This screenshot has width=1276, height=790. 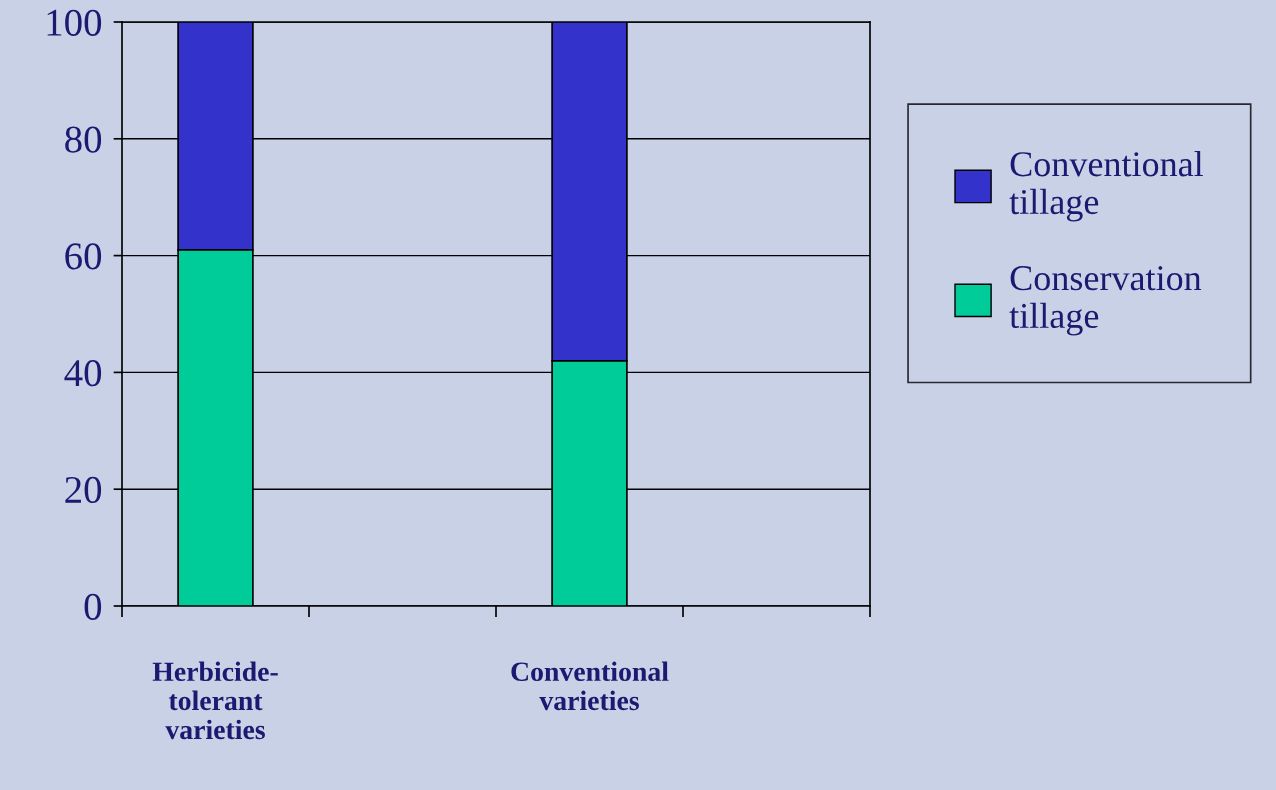 I want to click on y-tick-label: 20, so click(x=83, y=490).